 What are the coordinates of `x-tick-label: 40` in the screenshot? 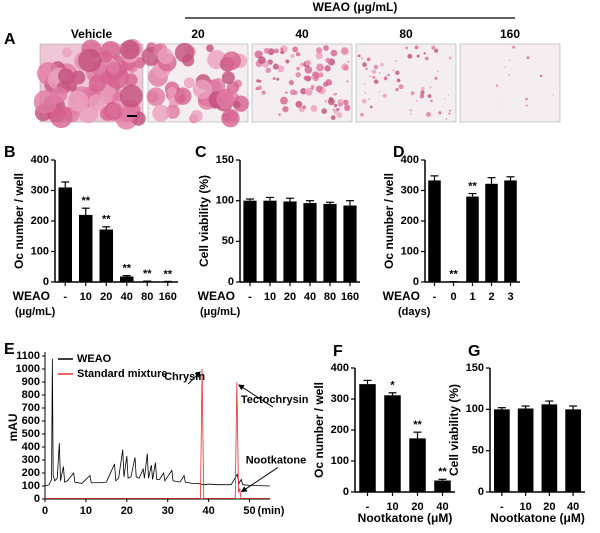 It's located at (442, 507).